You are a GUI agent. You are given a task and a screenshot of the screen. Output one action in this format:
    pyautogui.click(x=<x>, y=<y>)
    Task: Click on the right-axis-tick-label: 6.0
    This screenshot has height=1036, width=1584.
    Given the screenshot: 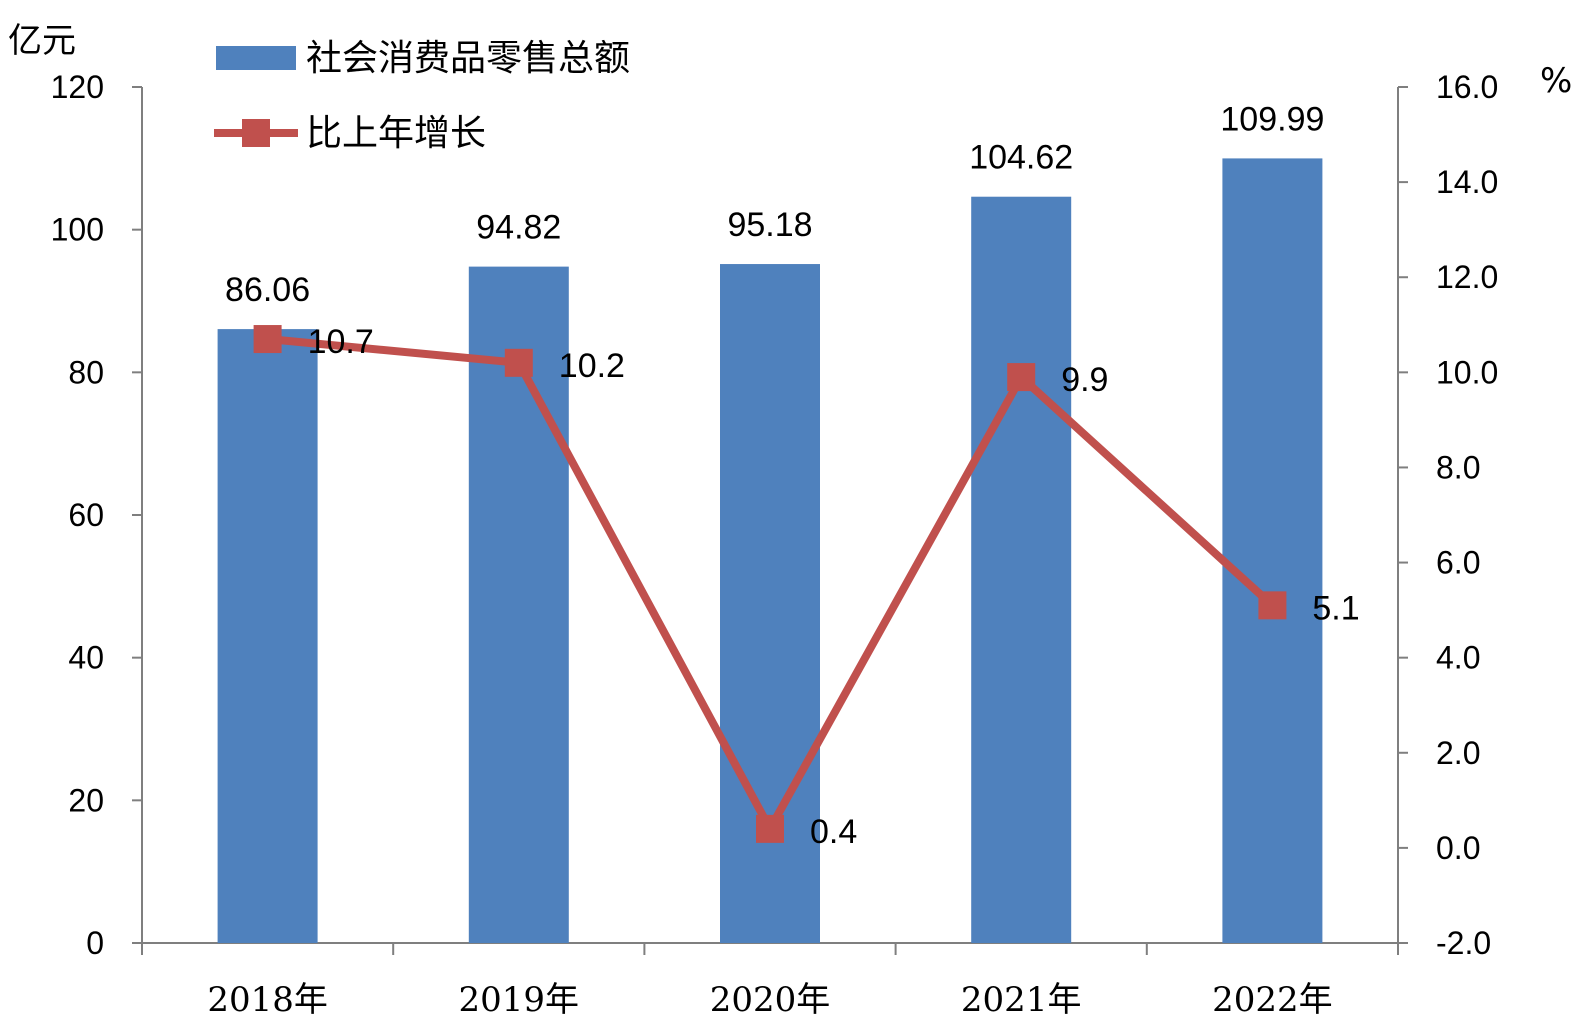 What is the action you would take?
    pyautogui.click(x=1458, y=563)
    